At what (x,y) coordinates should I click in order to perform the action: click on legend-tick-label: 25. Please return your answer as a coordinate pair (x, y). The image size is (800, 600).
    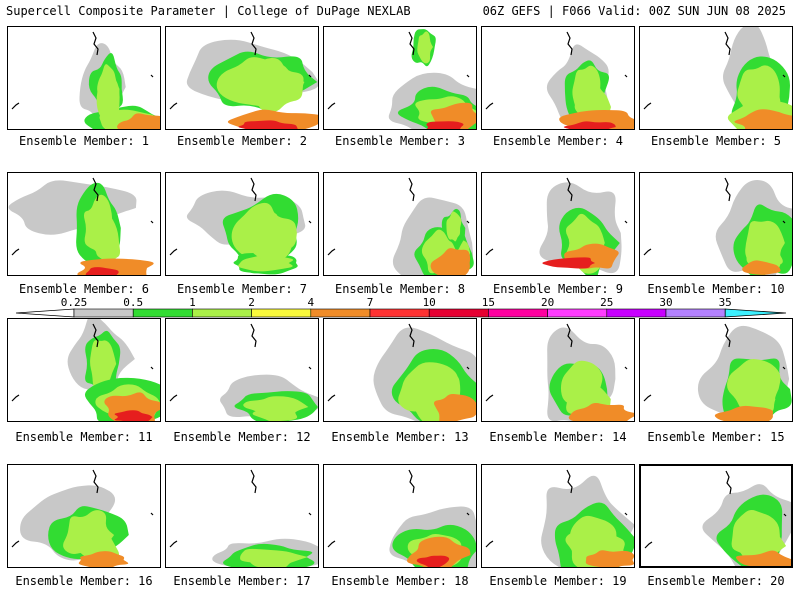
    Looking at the image, I should click on (606, 302).